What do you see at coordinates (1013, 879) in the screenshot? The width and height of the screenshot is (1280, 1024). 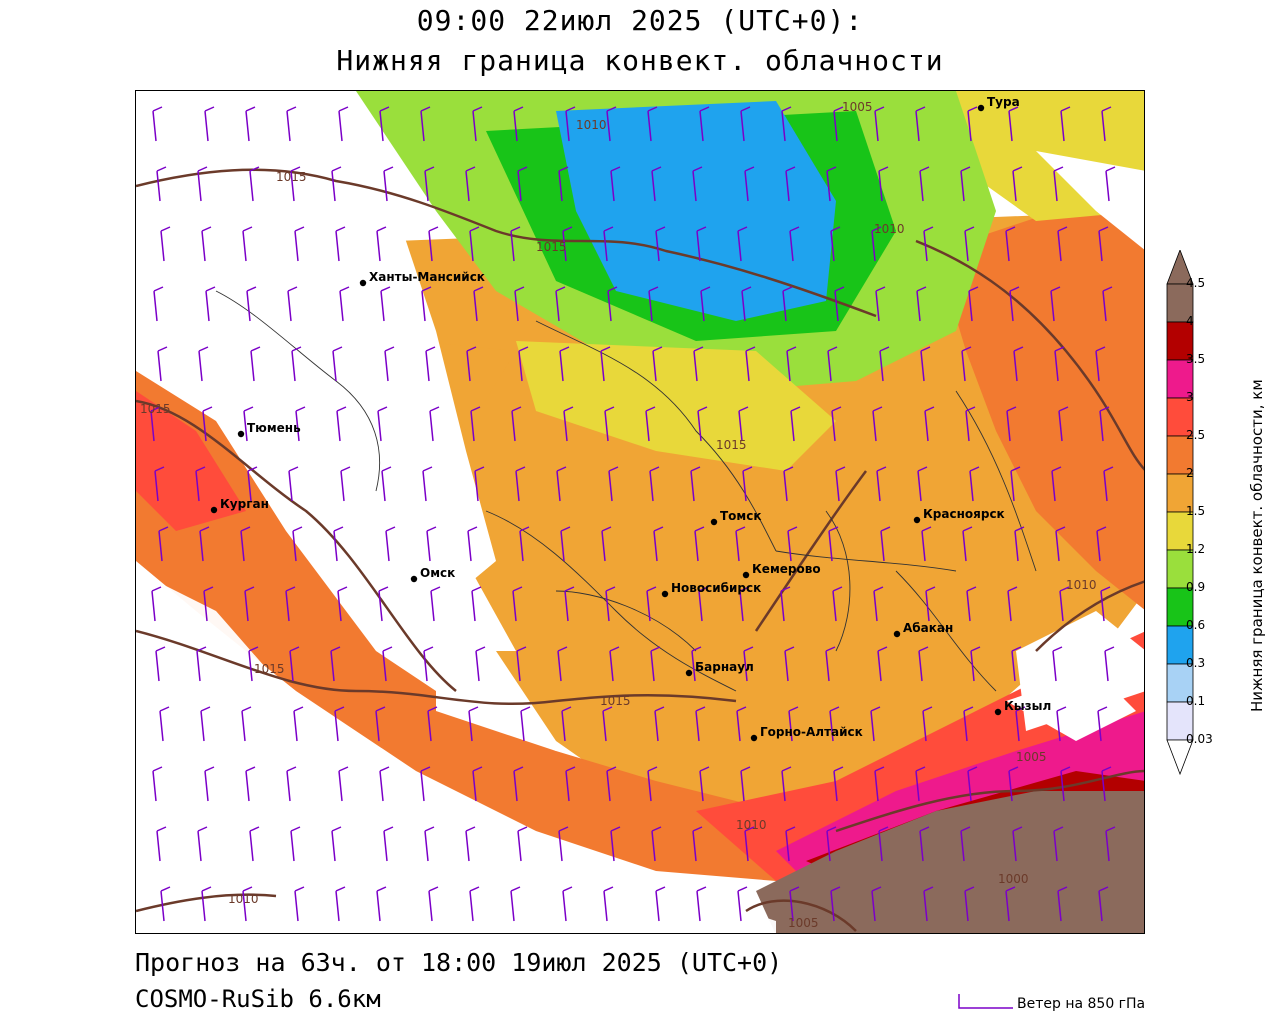 I see `isobar-label: 1000` at bounding box center [1013, 879].